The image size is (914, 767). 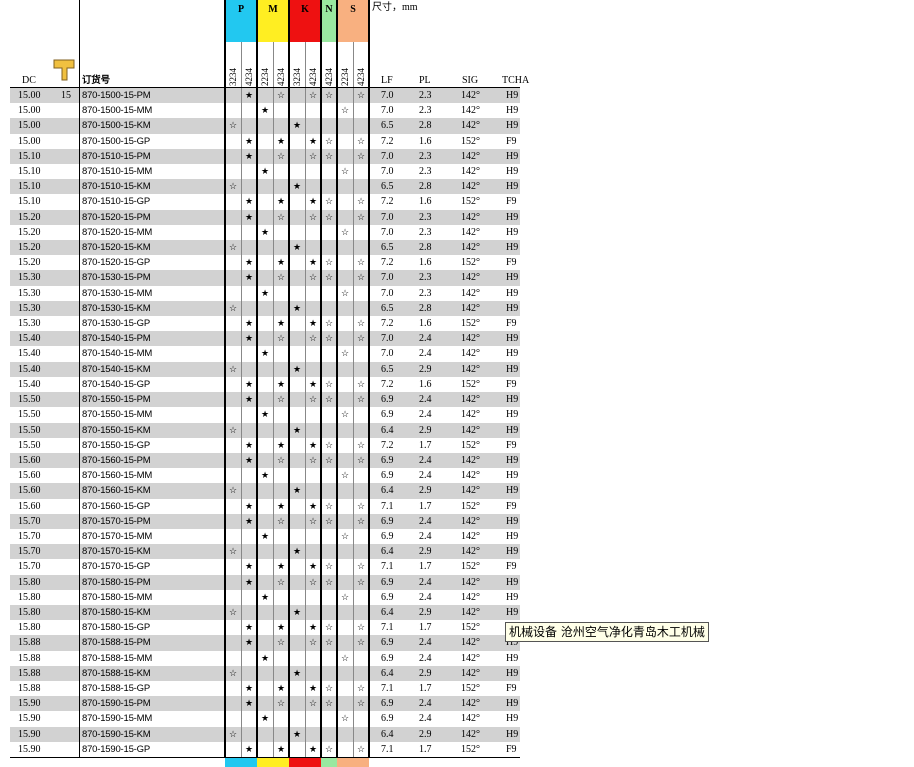 What do you see at coordinates (64, 70) in the screenshot?
I see `tool-icon` at bounding box center [64, 70].